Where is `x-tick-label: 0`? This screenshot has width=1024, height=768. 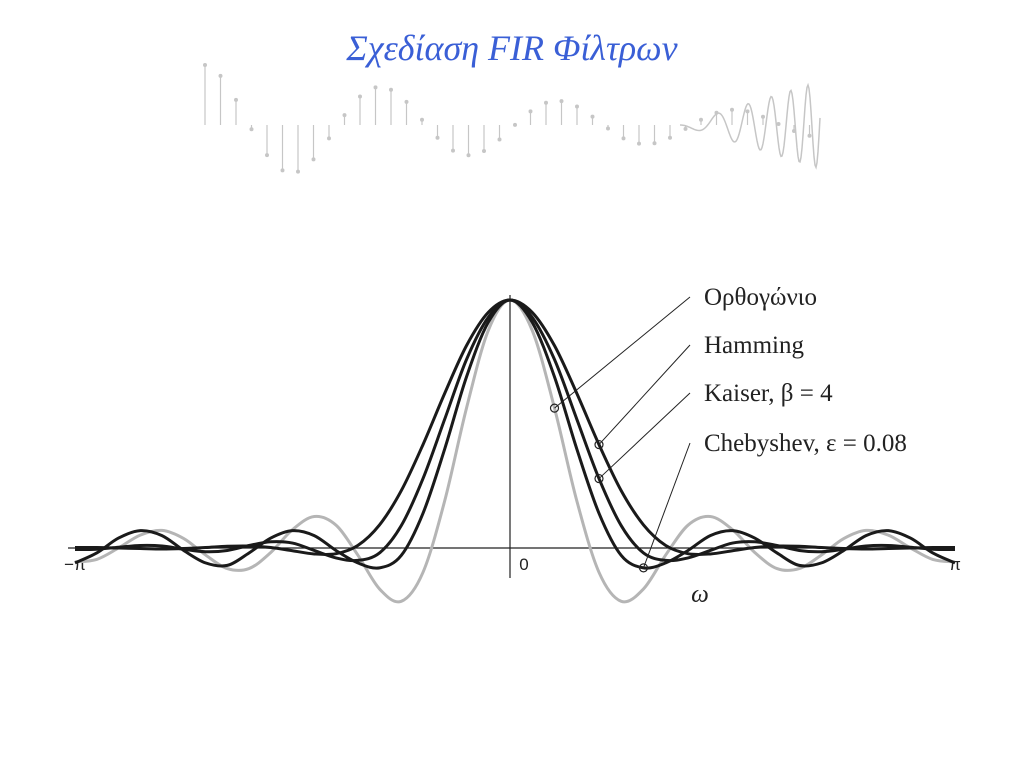
x-tick-label: 0 is located at coordinates (523, 564).